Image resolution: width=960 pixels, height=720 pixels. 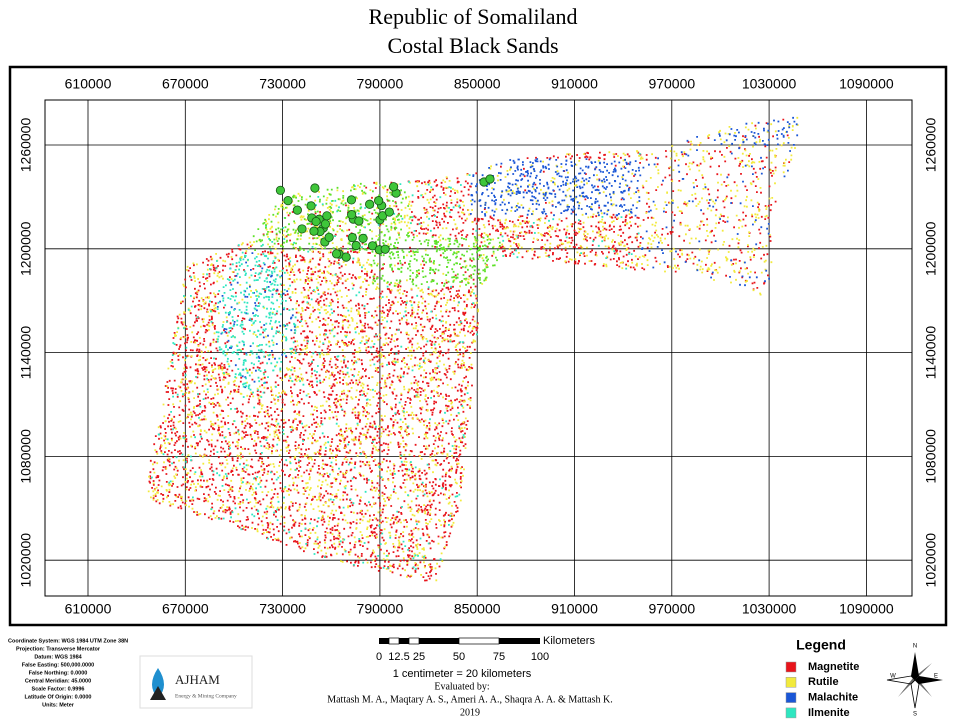 What do you see at coordinates (499, 657) in the screenshot?
I see `scale-label: 75` at bounding box center [499, 657].